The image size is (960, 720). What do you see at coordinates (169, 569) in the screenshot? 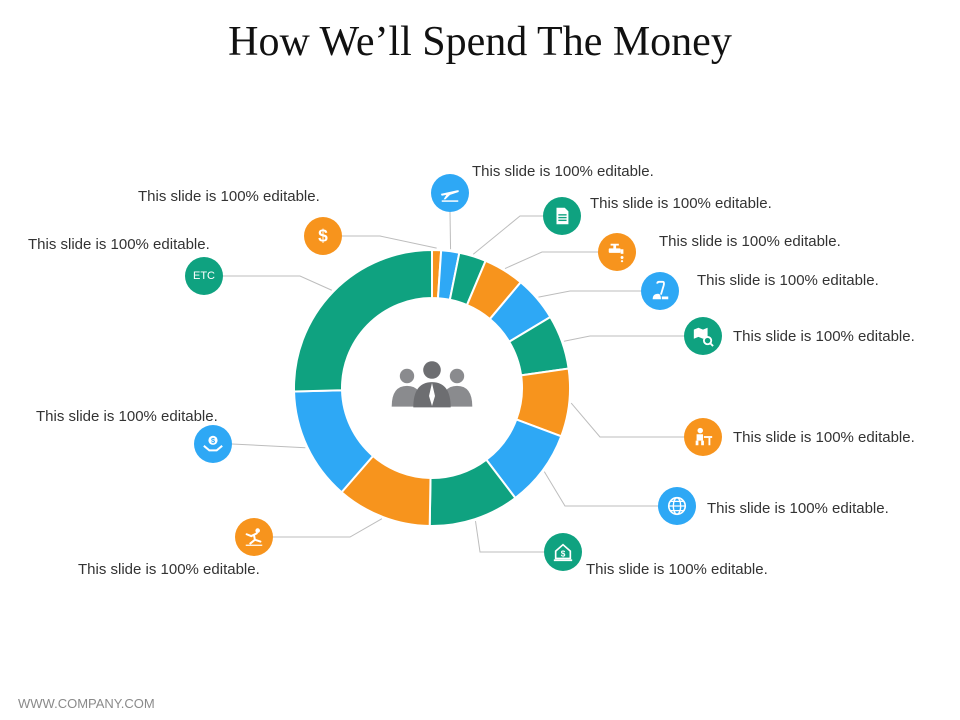
I see `segment-label-10: This slide is 100% editable.` at bounding box center [169, 569].